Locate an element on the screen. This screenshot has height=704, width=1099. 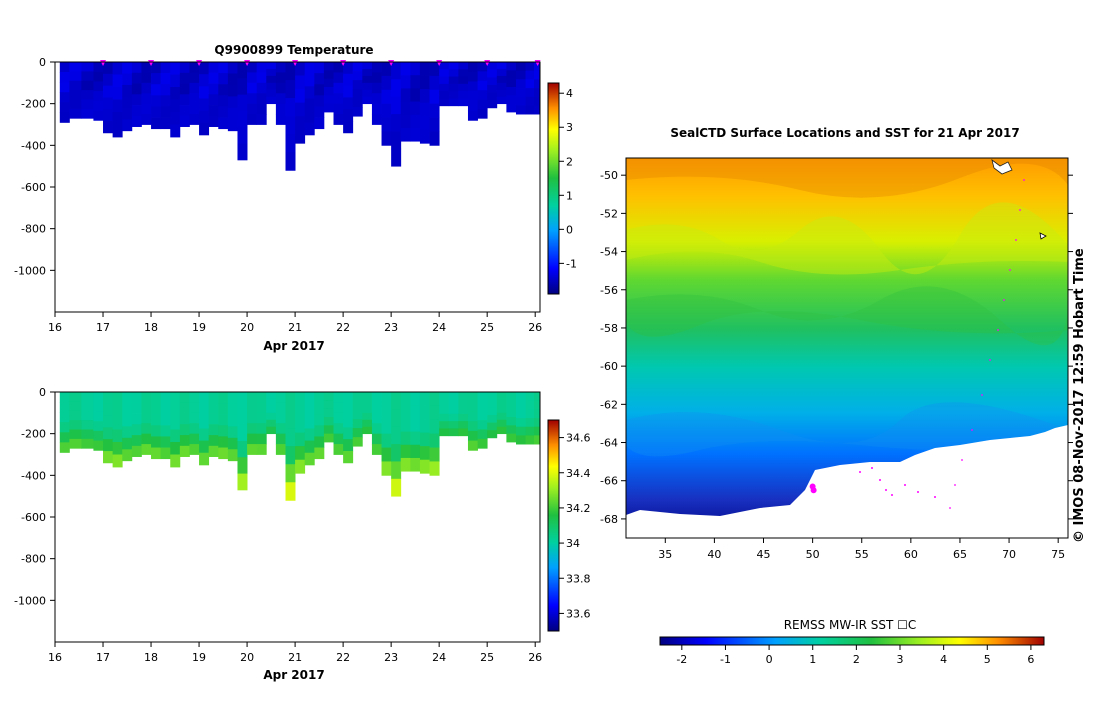
colorbar-tick-label: 3 is located at coordinates (569, 127).